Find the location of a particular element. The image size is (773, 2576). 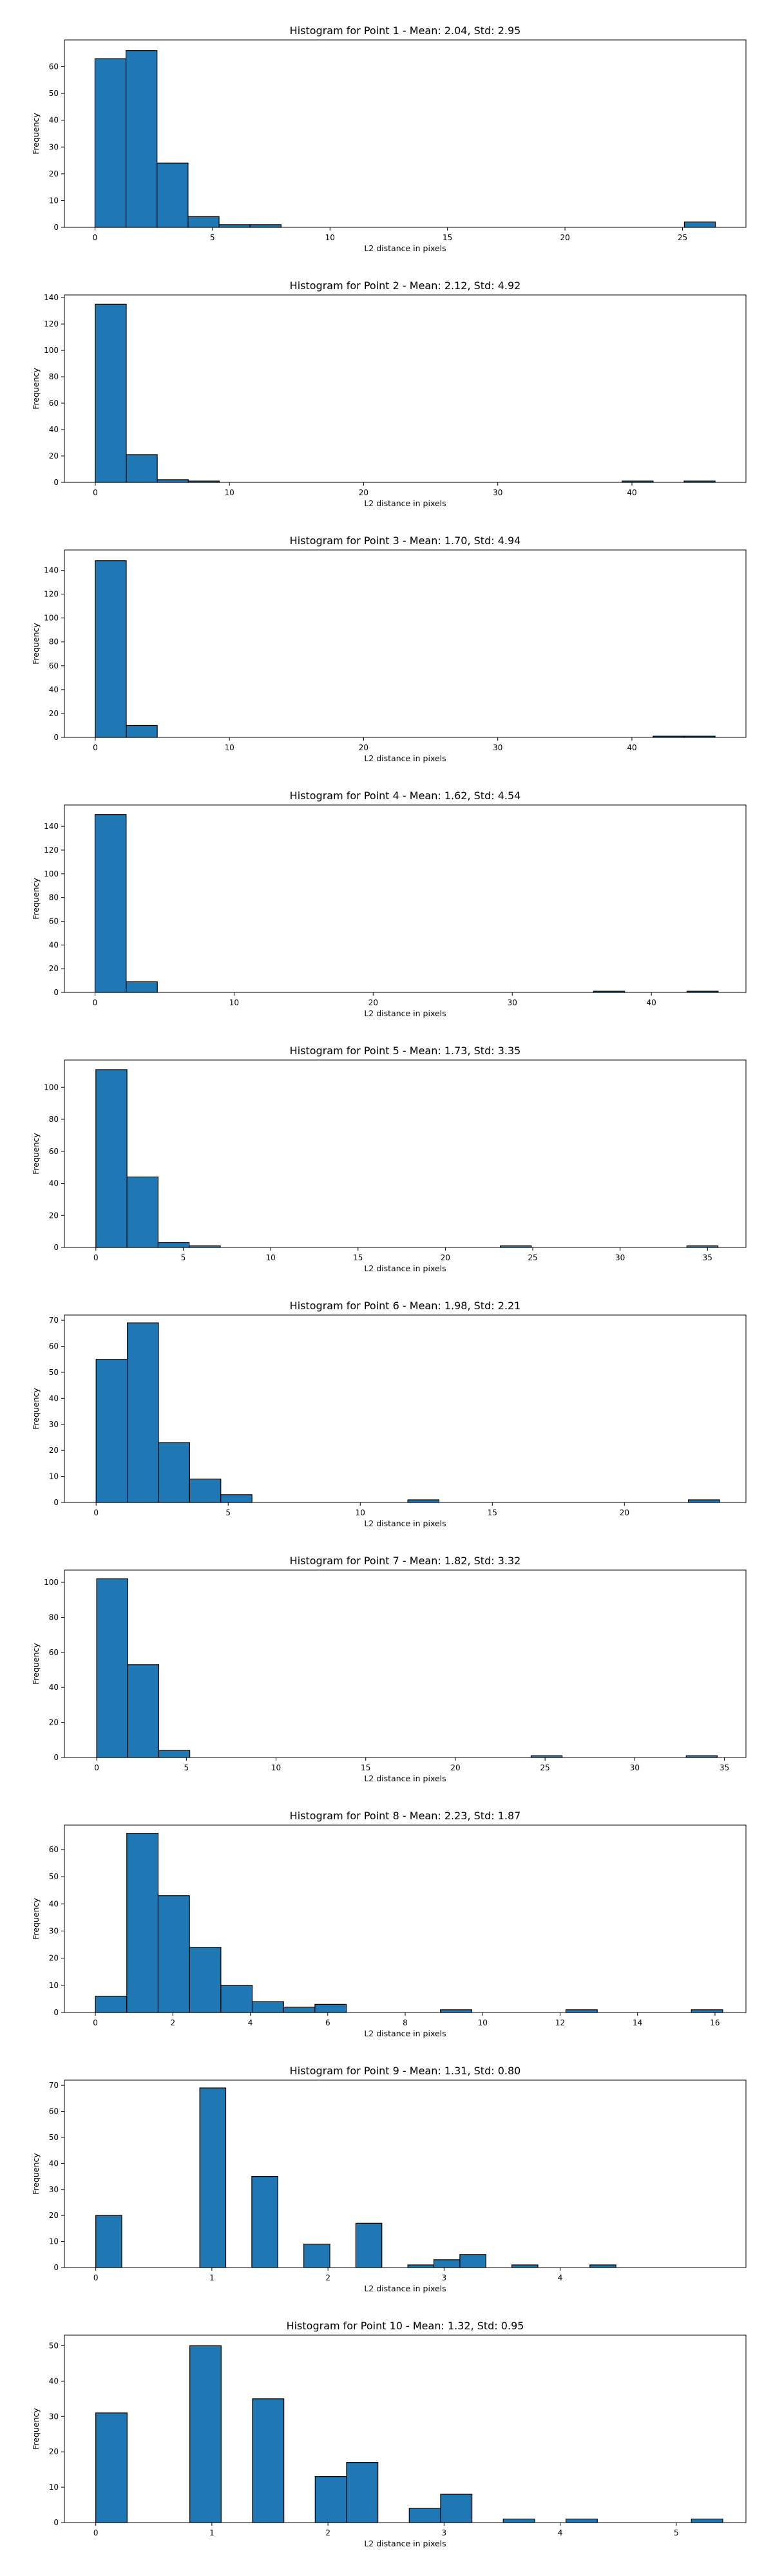

x-tick-label: 2 is located at coordinates (172, 2022).